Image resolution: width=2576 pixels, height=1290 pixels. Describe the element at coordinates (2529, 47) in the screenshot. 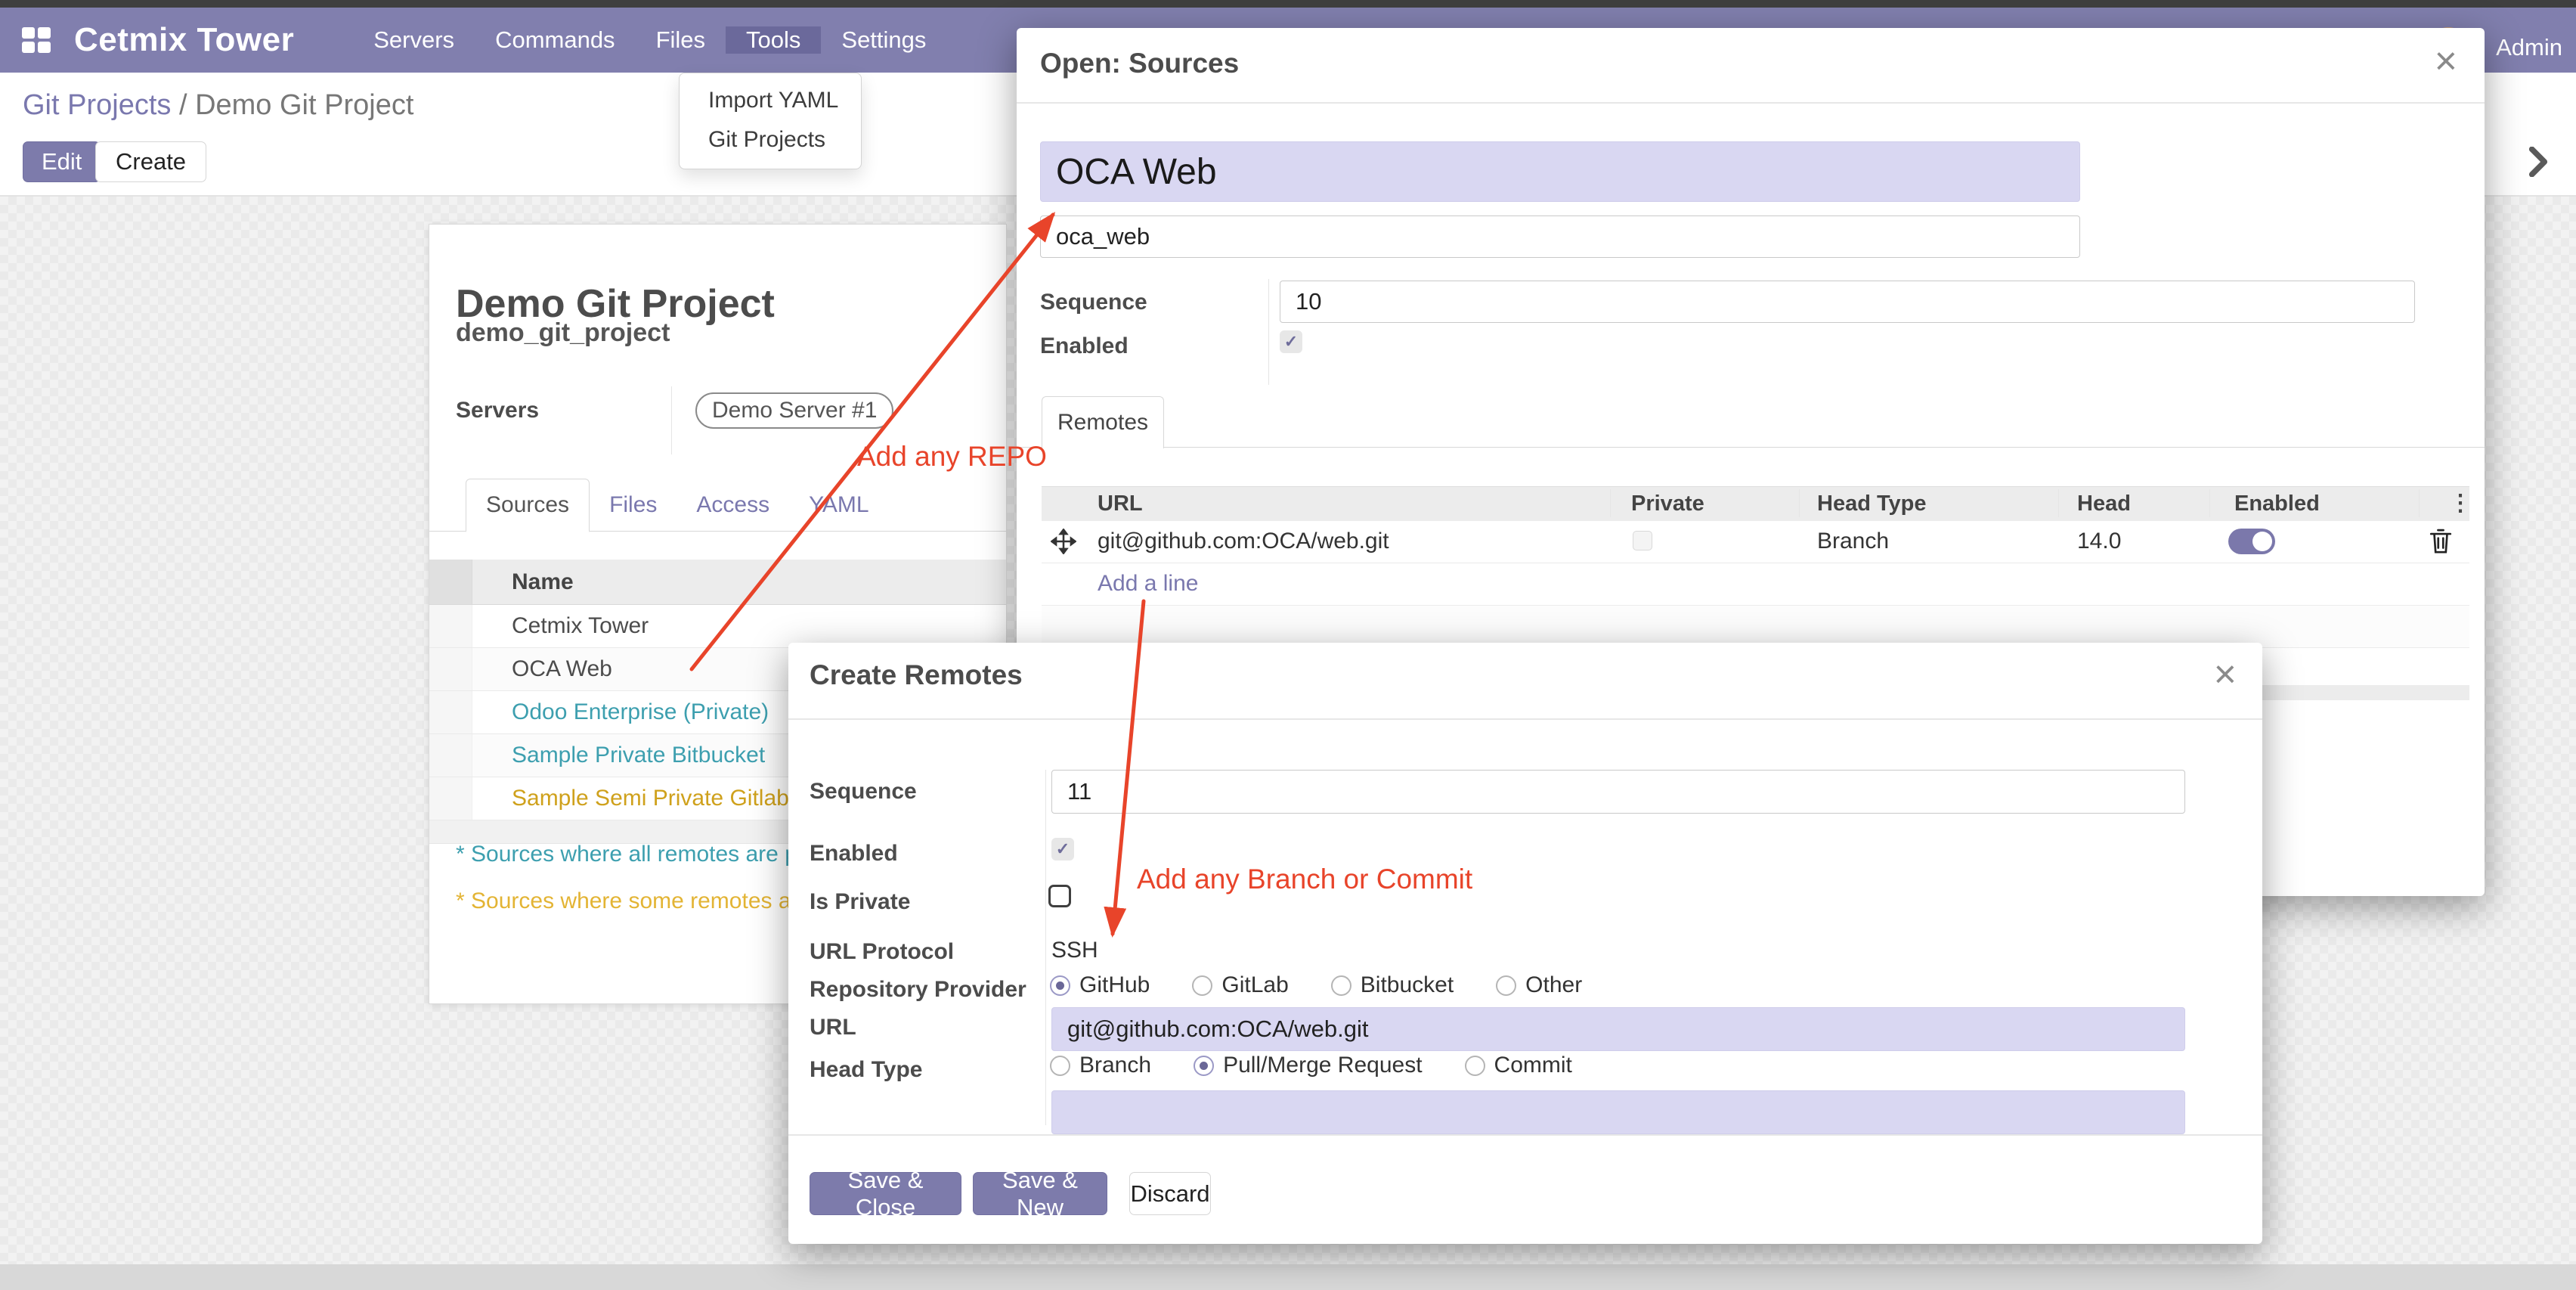

I see `user-name: Admin` at that location.